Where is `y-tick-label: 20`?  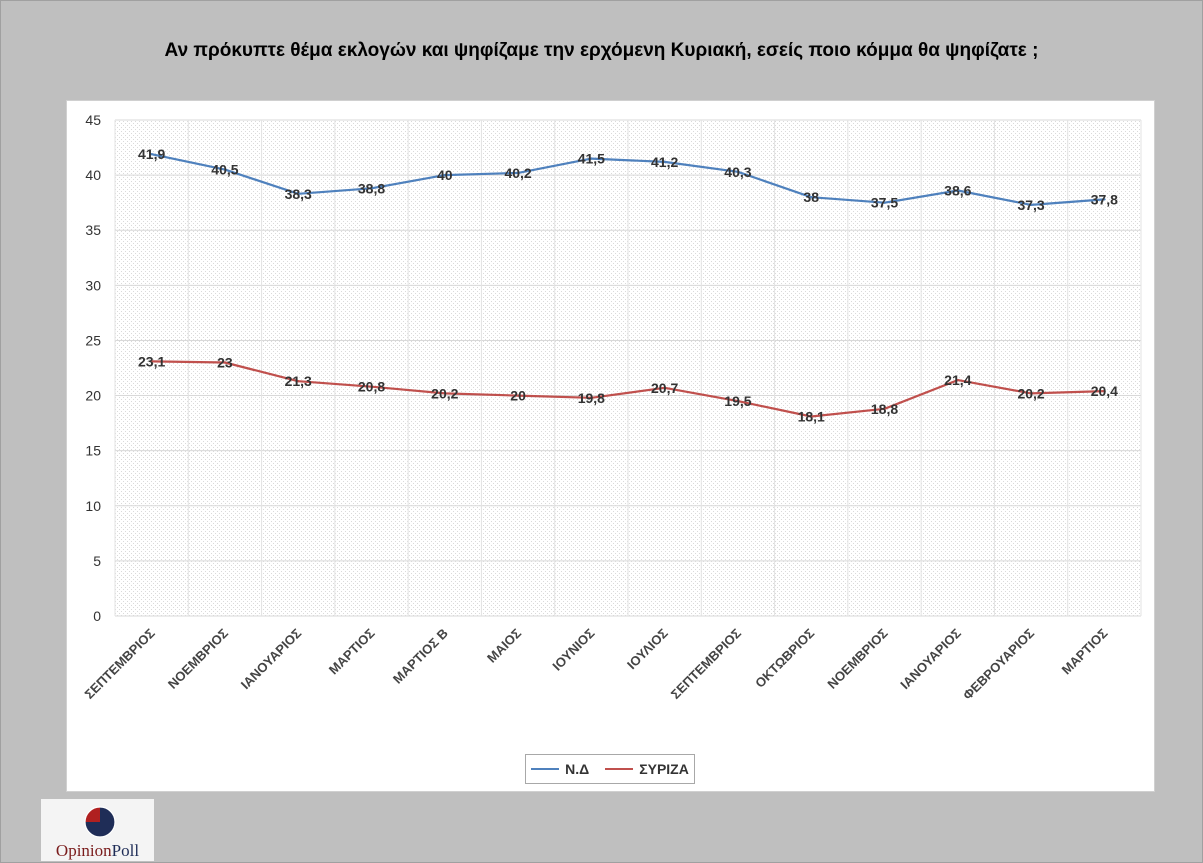 y-tick-label: 20 is located at coordinates (93, 396).